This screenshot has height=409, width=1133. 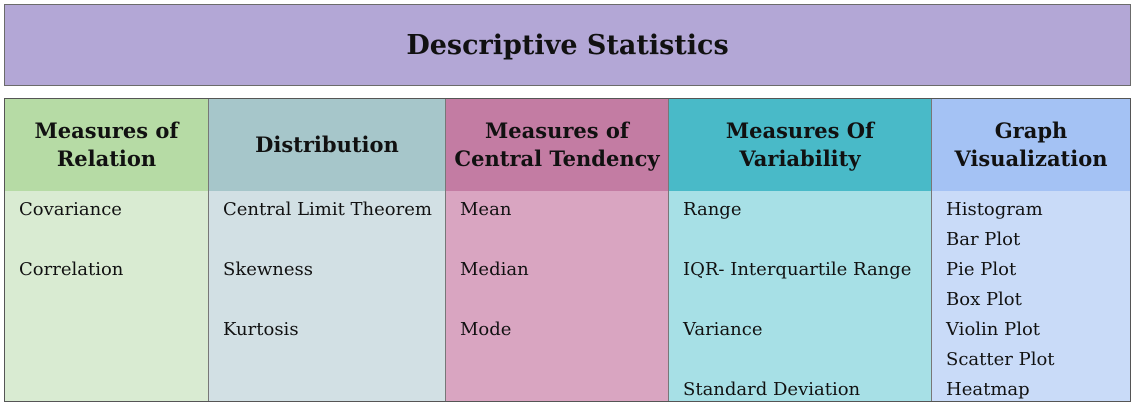 What do you see at coordinates (557, 296) in the screenshot?
I see `column-body: Mean Median Mode` at bounding box center [557, 296].